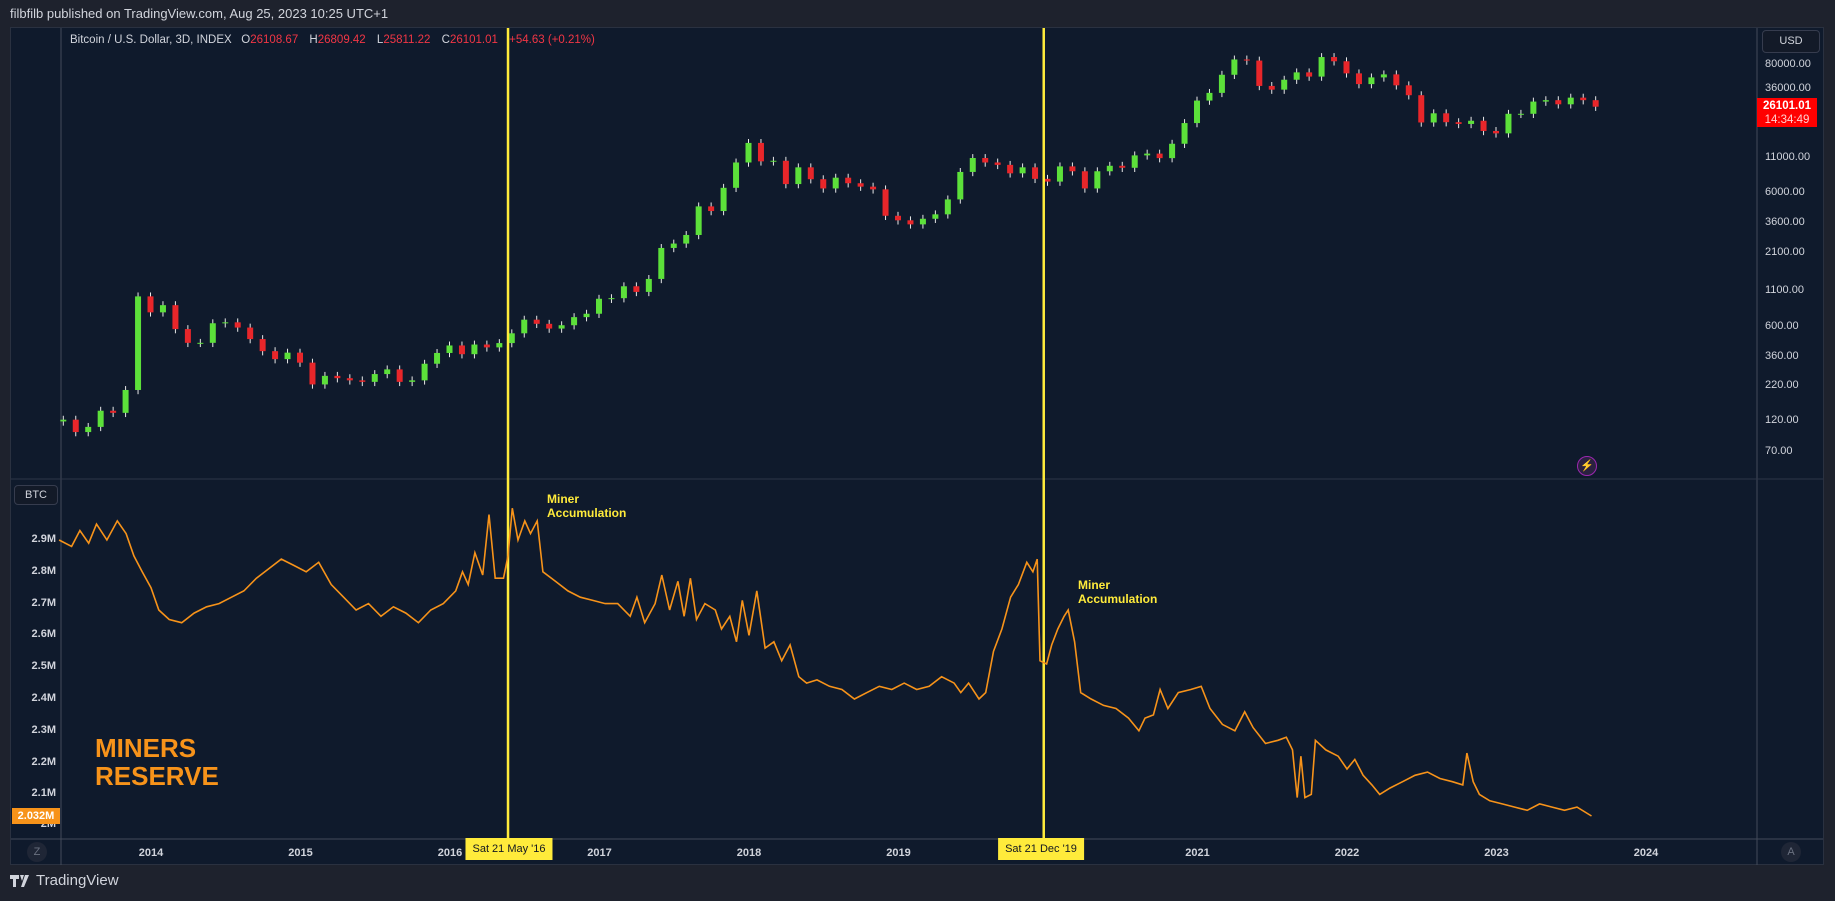 The width and height of the screenshot is (1835, 901). Describe the element at coordinates (1788, 157) in the screenshot. I see `price-axis-tick: 11000.00` at that location.